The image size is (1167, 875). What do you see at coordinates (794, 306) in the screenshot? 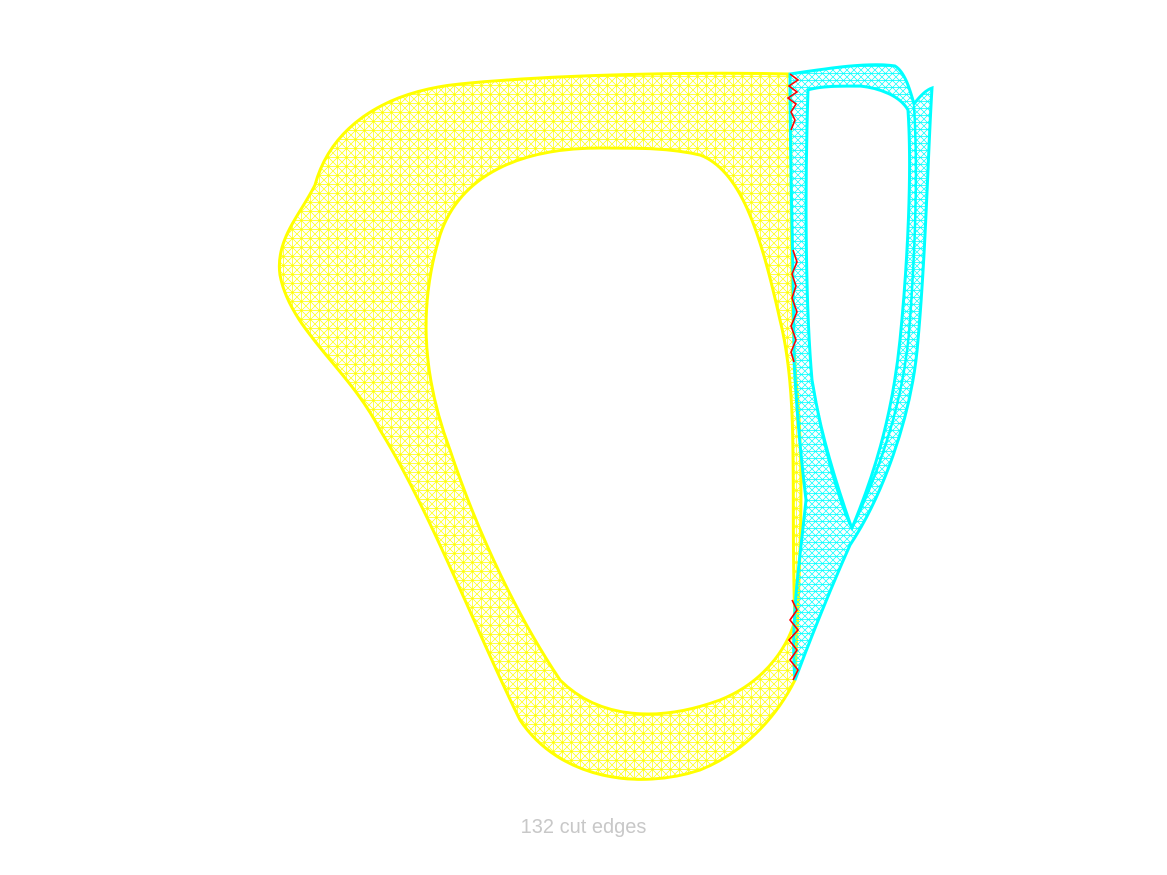
I see `cut-edges-mid` at bounding box center [794, 306].